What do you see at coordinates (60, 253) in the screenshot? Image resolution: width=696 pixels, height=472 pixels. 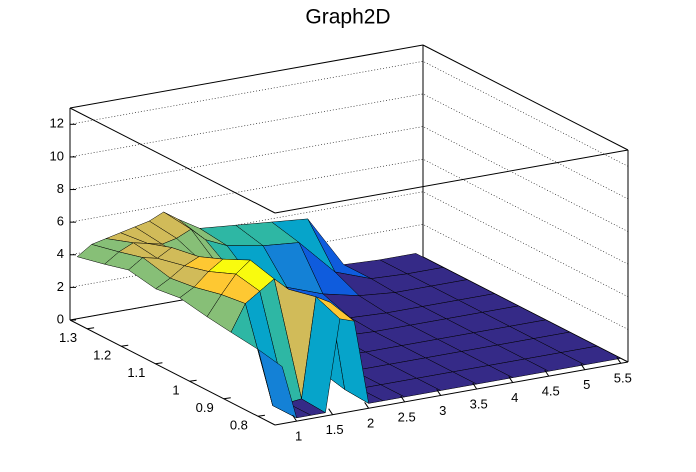 I see `z-tick-label: 4` at bounding box center [60, 253].